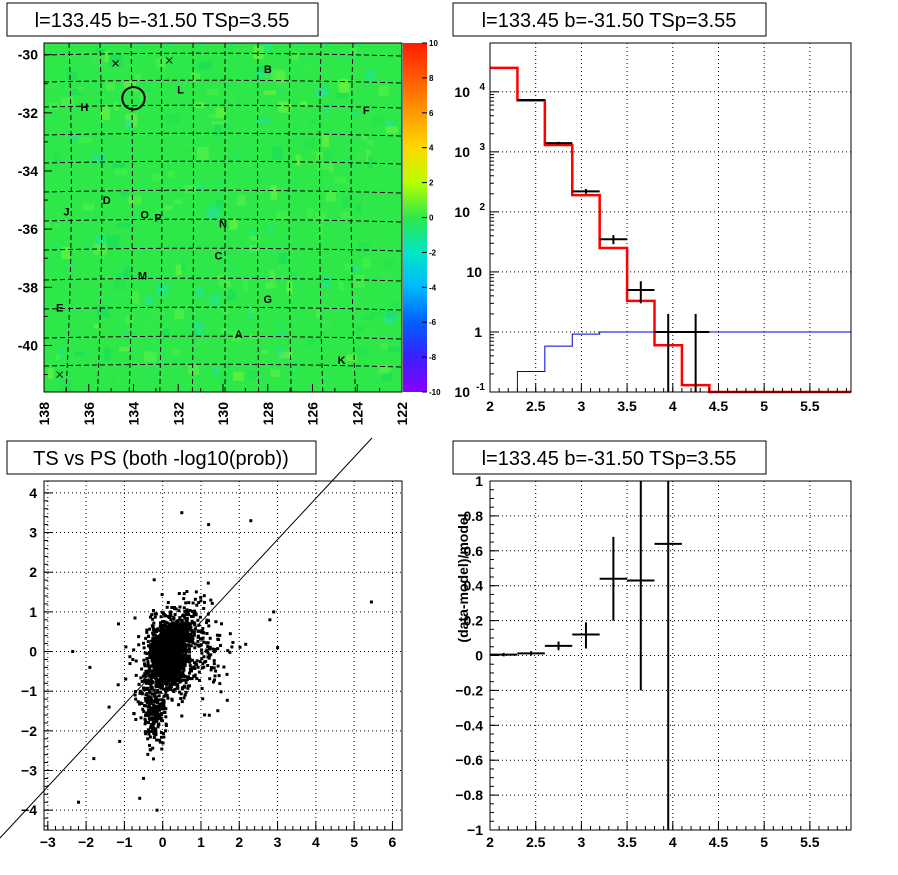 This screenshot has width=898, height=875. I want to click on y-tick-label: 2, so click(33, 572).